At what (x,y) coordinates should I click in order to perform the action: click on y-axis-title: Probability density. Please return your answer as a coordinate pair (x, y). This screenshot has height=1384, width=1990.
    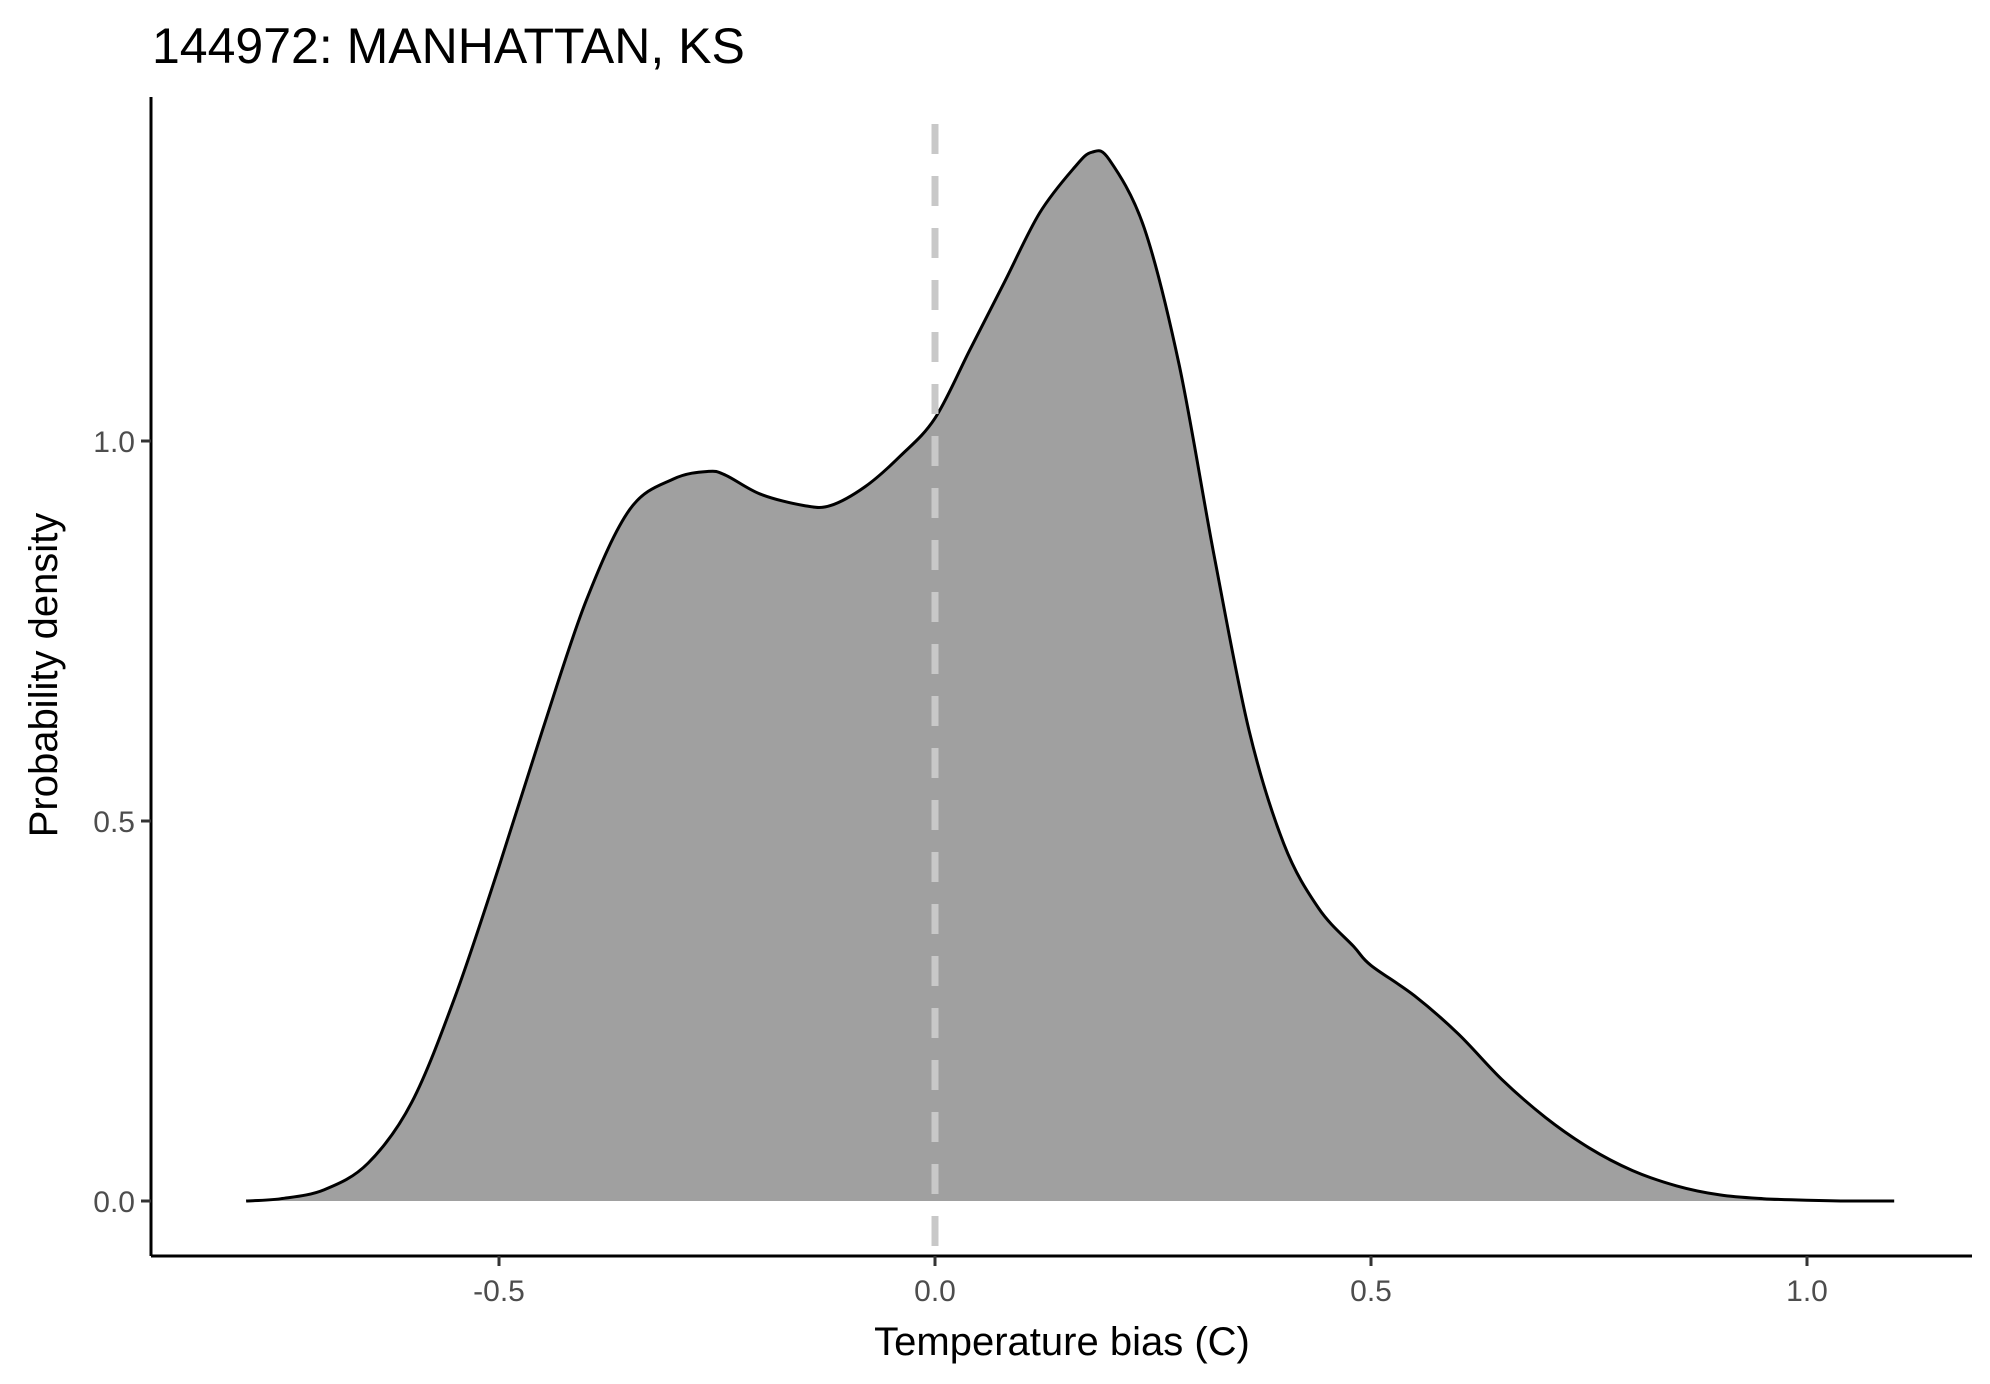
    Looking at the image, I should click on (44, 675).